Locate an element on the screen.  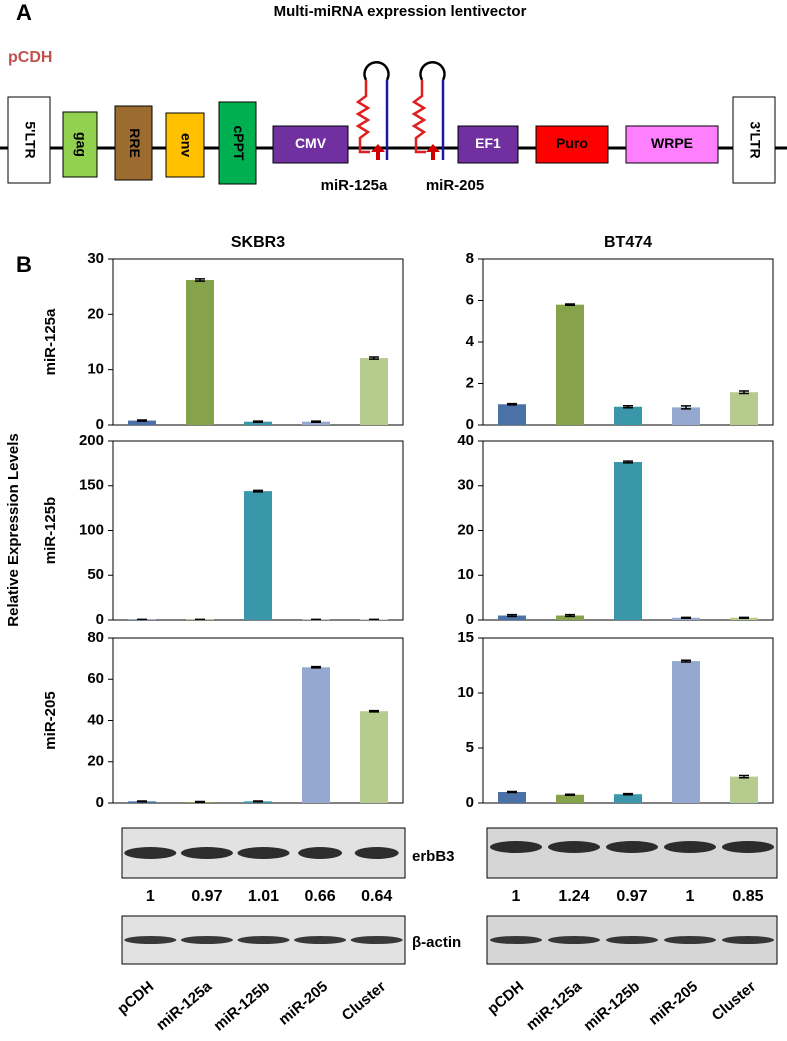
vector-element-label: 3'LTR is located at coordinates (755, 139).